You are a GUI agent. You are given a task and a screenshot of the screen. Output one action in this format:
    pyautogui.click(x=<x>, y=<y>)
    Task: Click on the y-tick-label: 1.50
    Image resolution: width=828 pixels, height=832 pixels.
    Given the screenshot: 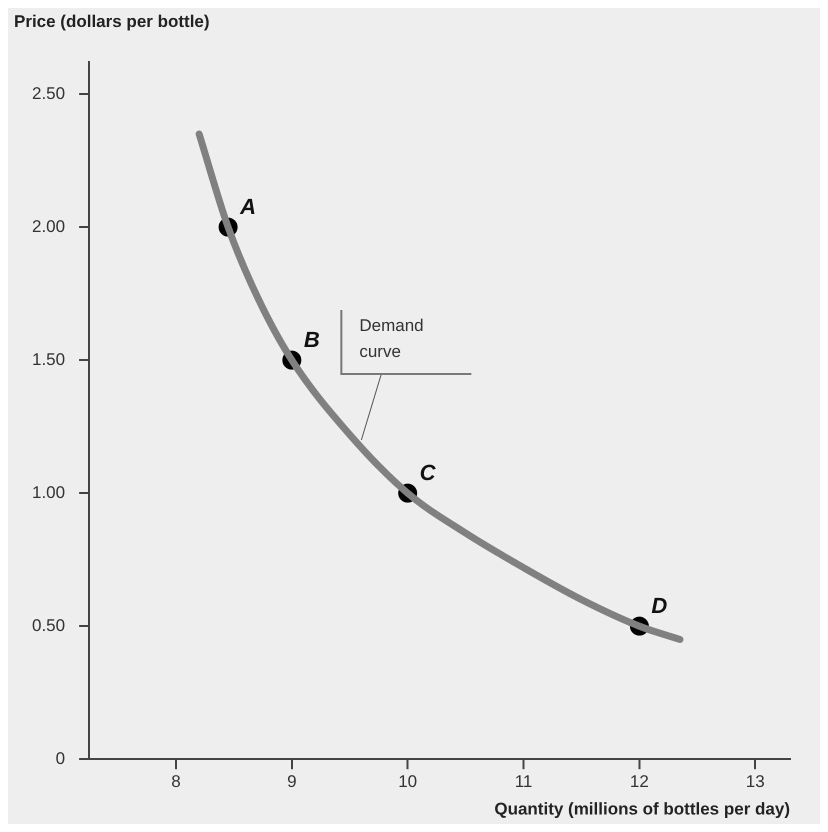 What is the action you would take?
    pyautogui.click(x=49, y=359)
    